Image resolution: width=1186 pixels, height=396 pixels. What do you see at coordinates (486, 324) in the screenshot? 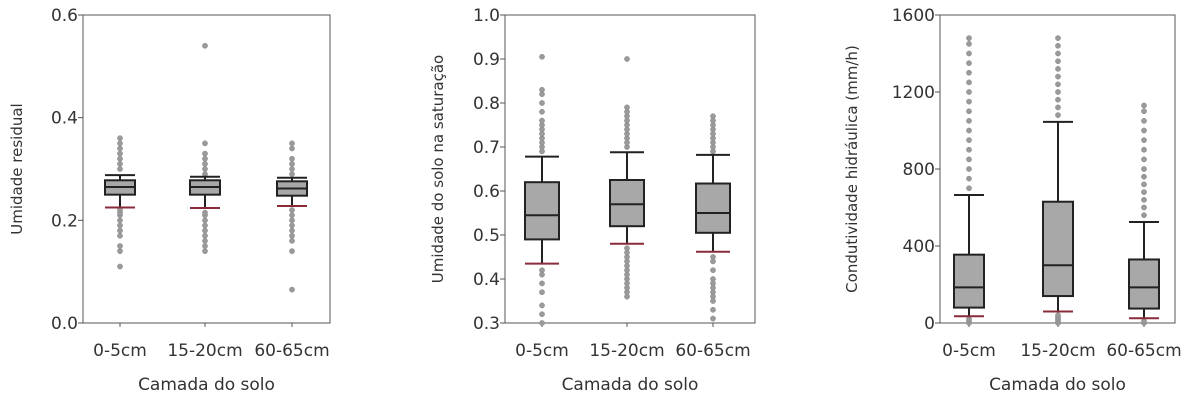
I see `y-tick-label: 0.3` at bounding box center [486, 324].